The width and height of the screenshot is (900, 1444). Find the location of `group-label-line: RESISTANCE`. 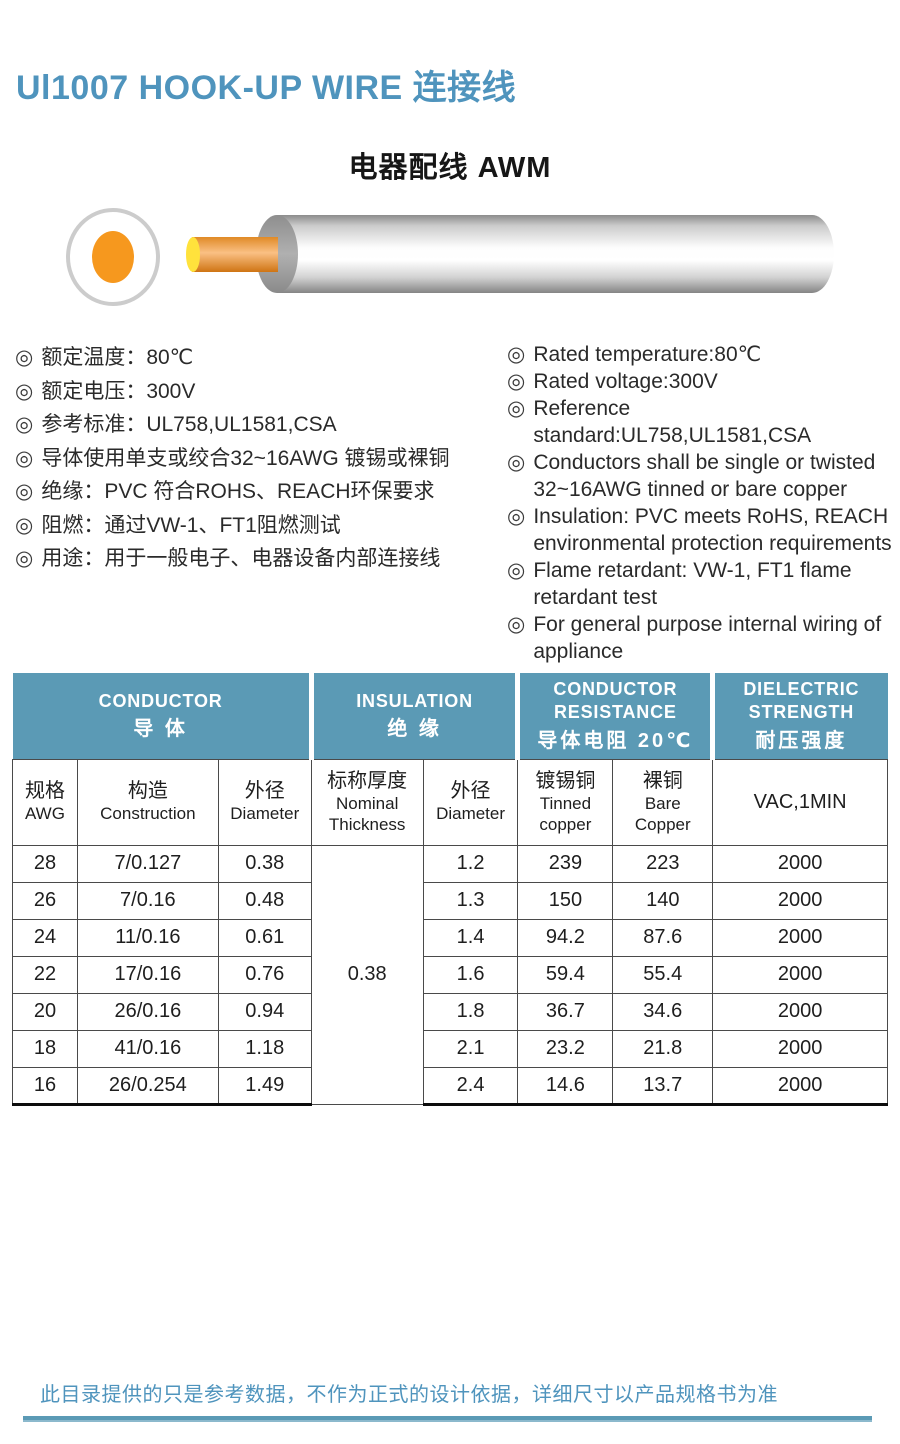

group-label-line: RESISTANCE is located at coordinates (615, 712).